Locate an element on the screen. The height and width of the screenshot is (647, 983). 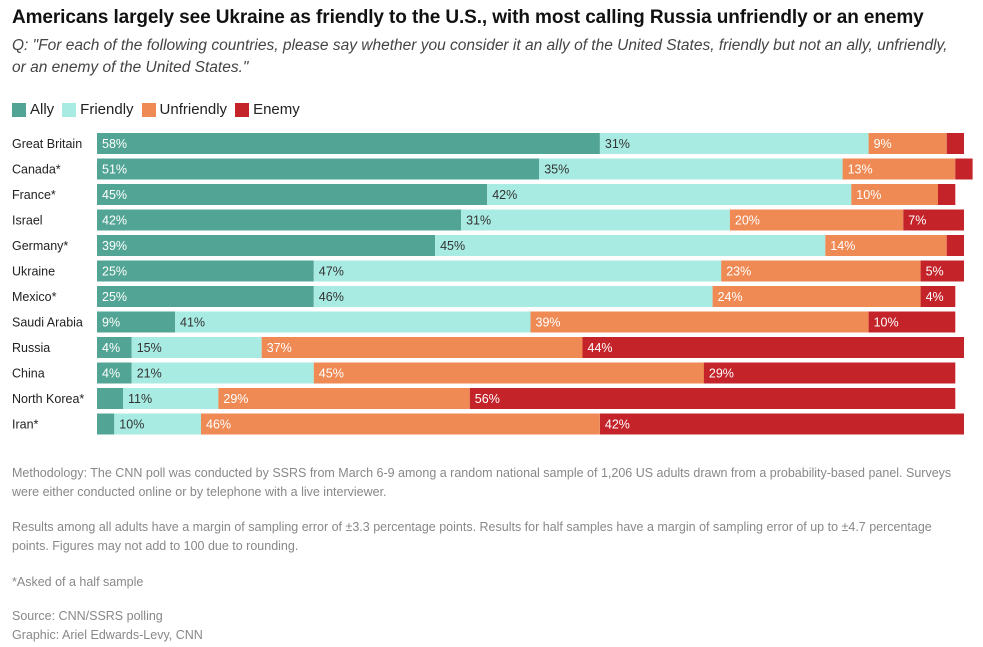
data-label-iran-friendly: 10% is located at coordinates (131, 425).